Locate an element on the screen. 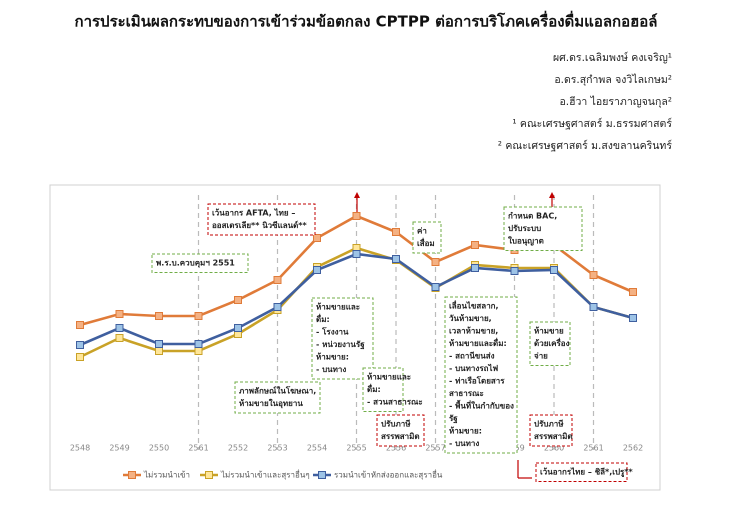 The image size is (733, 506). legend-label: ไม่รวมนำเข้า is located at coordinates (166, 475).